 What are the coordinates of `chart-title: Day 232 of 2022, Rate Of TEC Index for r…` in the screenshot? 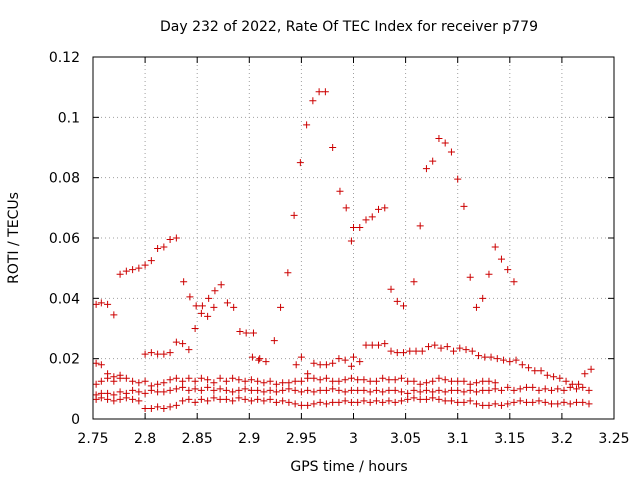 It's located at (349, 27).